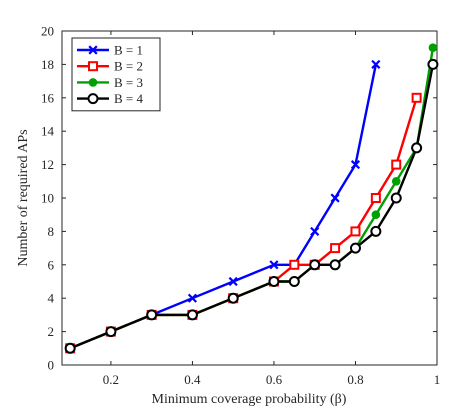  What do you see at coordinates (192, 379) in the screenshot?
I see `x-tick-label: 0.4` at bounding box center [192, 379].